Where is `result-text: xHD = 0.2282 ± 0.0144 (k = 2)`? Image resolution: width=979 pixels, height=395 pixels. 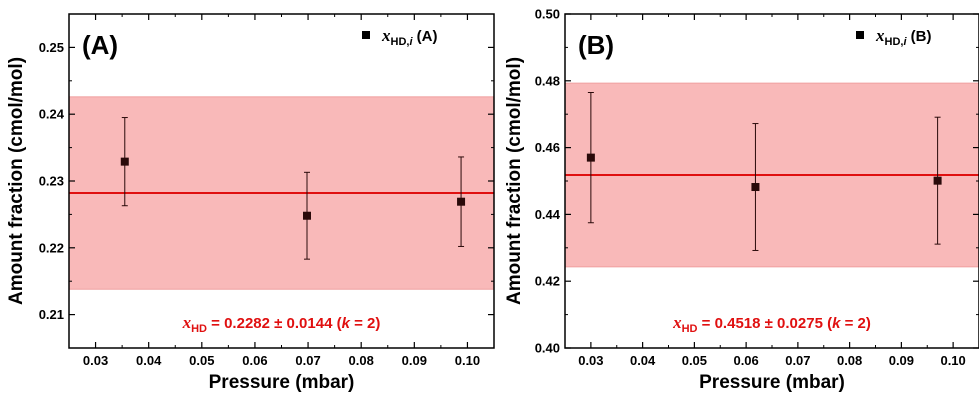 result-text: xHD = 0.2282 ± 0.0144 (k = 2) is located at coordinates (281, 324).